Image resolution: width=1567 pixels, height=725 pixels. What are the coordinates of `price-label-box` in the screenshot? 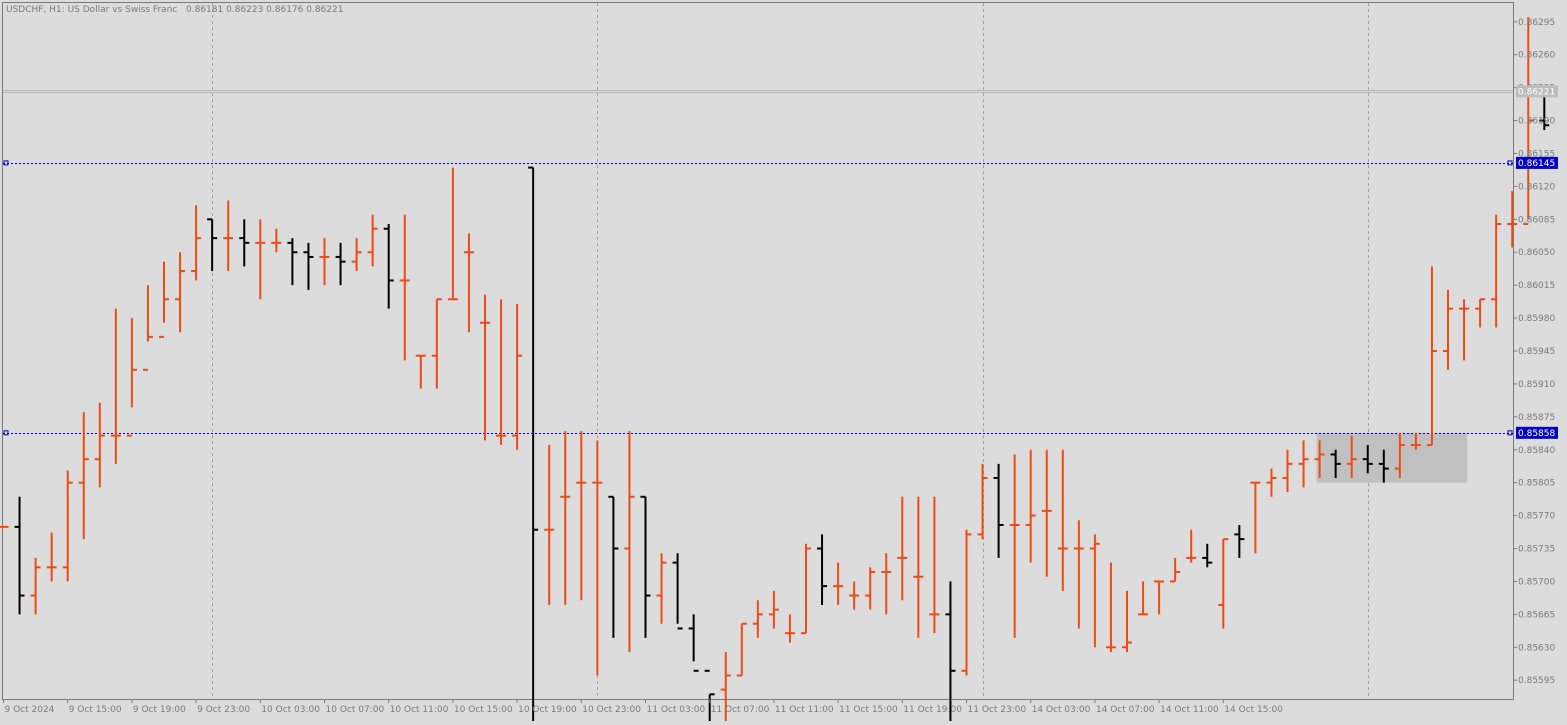 It's located at (1537, 432).